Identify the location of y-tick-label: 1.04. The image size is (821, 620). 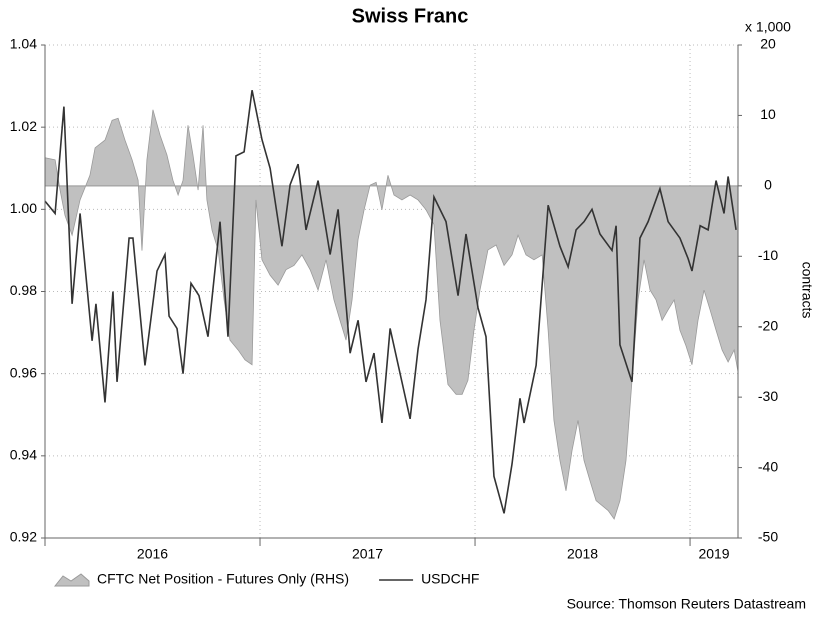
(23, 44).